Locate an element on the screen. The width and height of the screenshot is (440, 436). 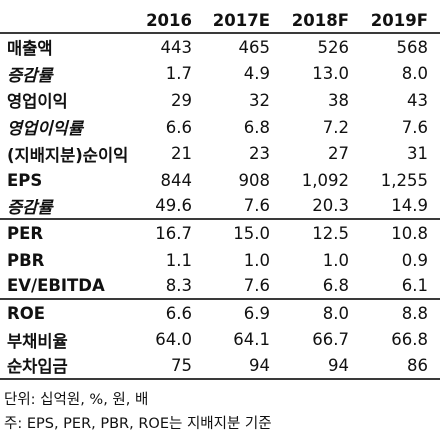
row-label: EV/EBITDA is located at coordinates (56, 286).